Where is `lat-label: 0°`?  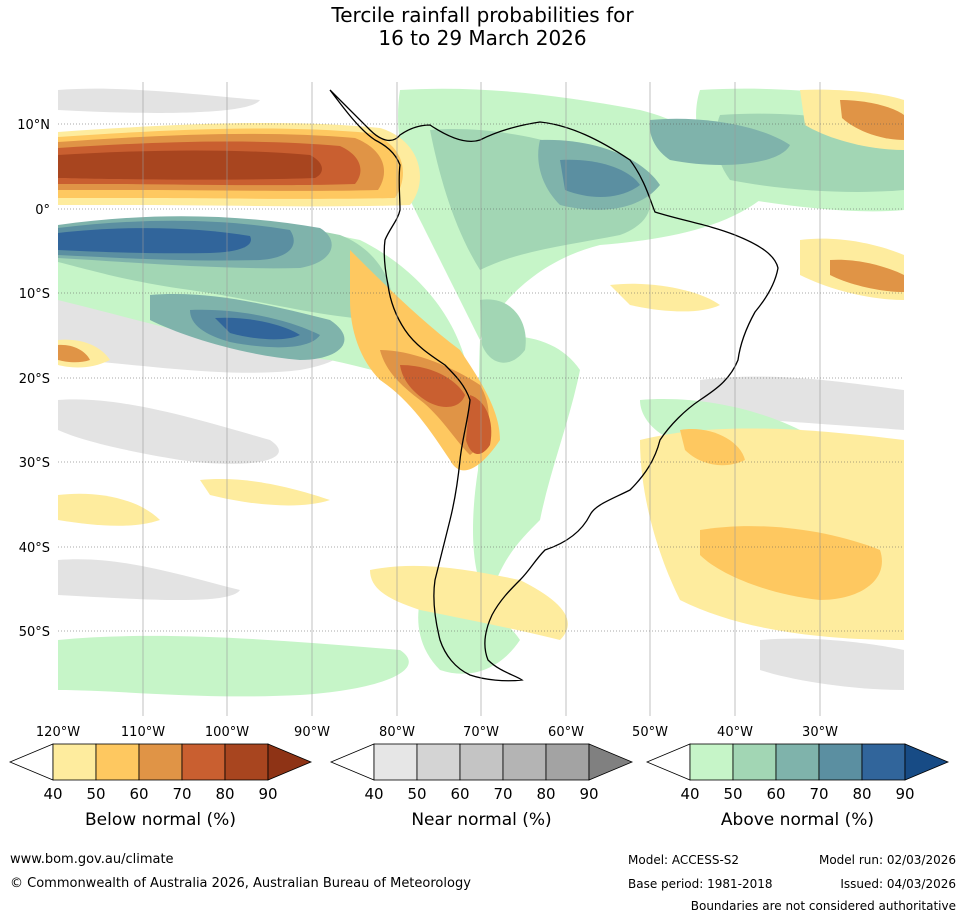
lat-label: 0° is located at coordinates (42, 210).